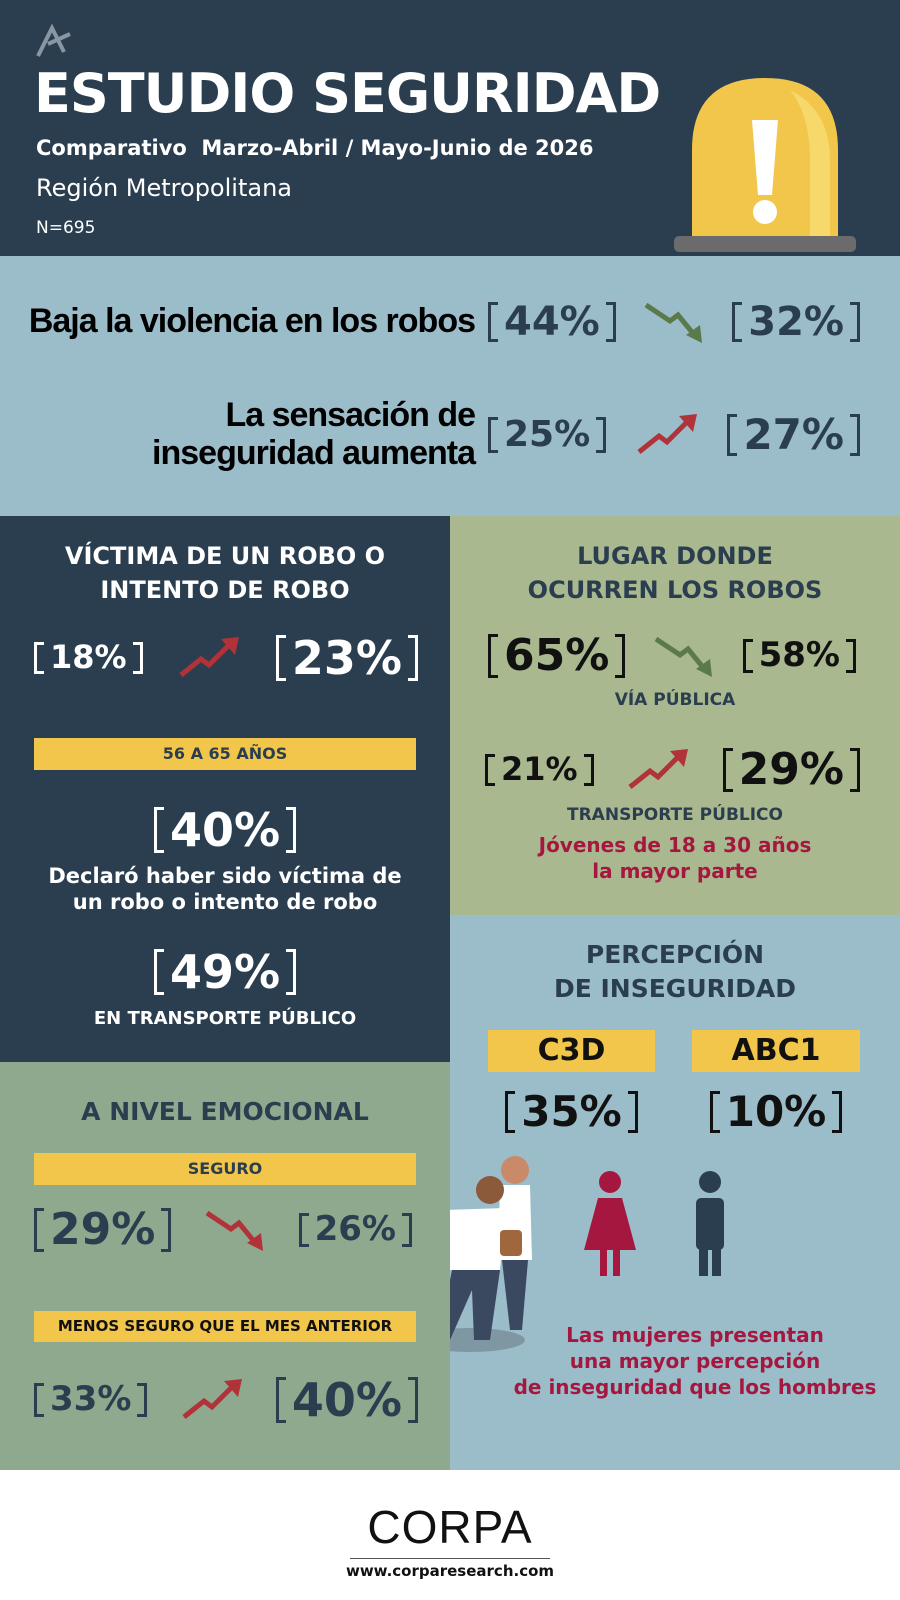 Image resolution: width=900 pixels, height=1600 pixels. Describe the element at coordinates (225, 902) in the screenshot. I see `age-note: un robo o intento de robo` at that location.